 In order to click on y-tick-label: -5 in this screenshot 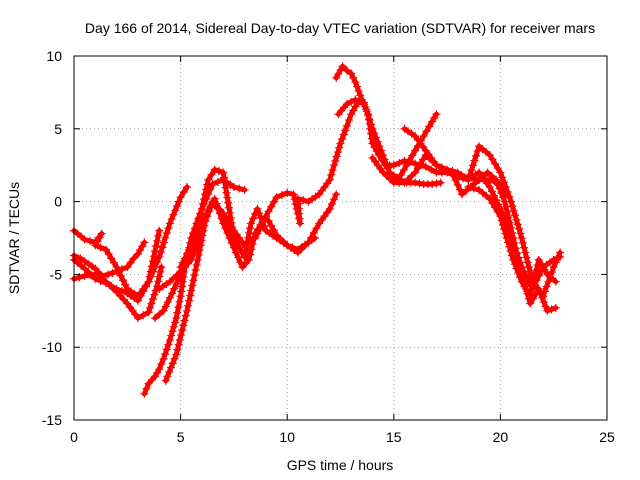, I will do `click(56, 274)`.